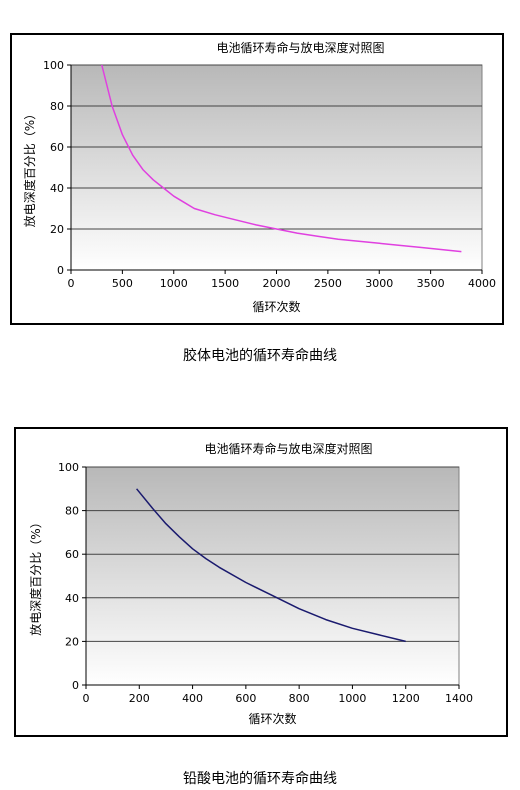  What do you see at coordinates (299, 698) in the screenshot?
I see `x-tick-label: 800` at bounding box center [299, 698].